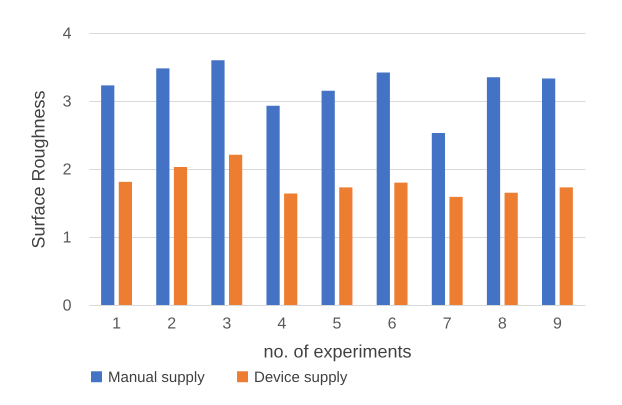 This screenshot has height=405, width=622. Describe the element at coordinates (392, 324) in the screenshot. I see `x-tick-label: 6` at that location.